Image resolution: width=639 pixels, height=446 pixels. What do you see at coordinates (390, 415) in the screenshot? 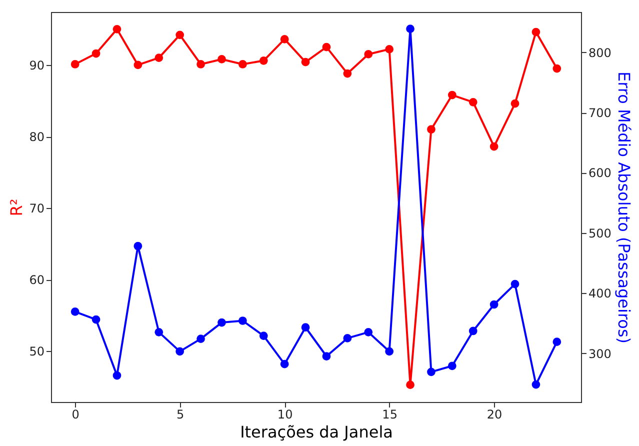
I see `x-tick-label: 15` at bounding box center [390, 415].